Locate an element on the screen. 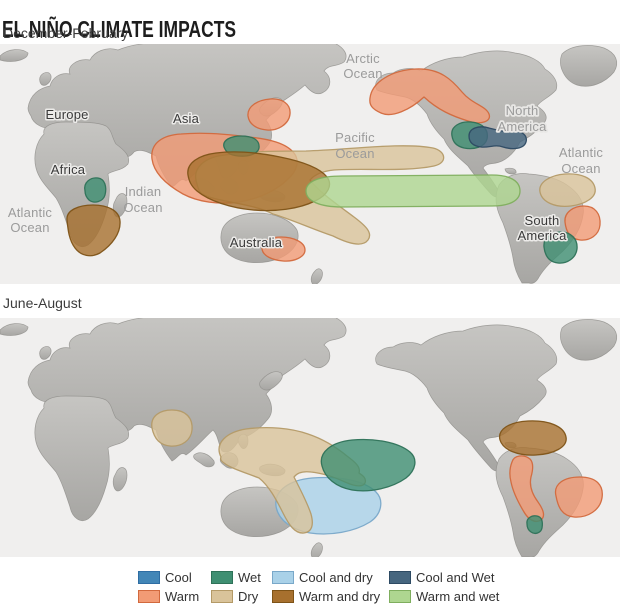 This screenshot has height=613, width=620. legend-swatch-warm is located at coordinates (149, 596).